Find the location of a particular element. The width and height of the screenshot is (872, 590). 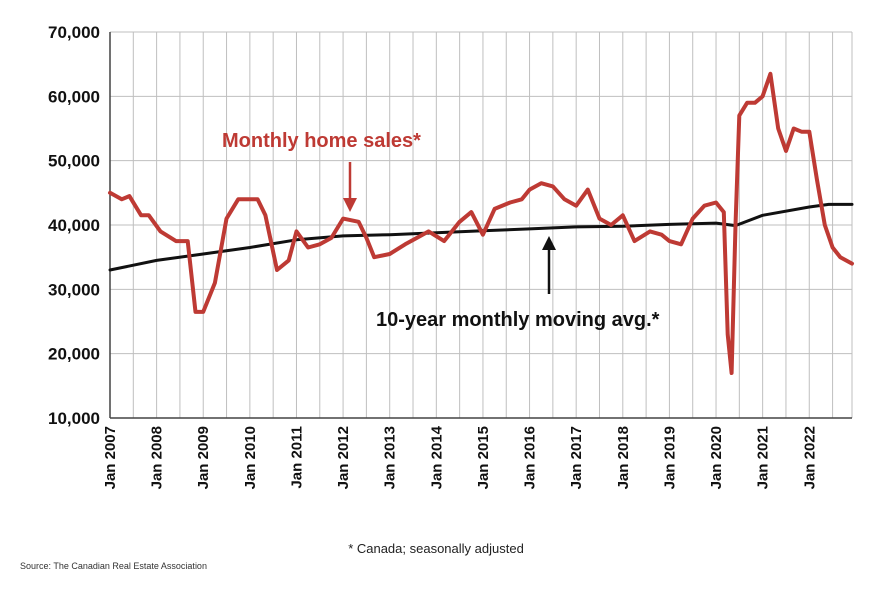

x-tick-label: Jan 2013 is located at coordinates (390, 457).